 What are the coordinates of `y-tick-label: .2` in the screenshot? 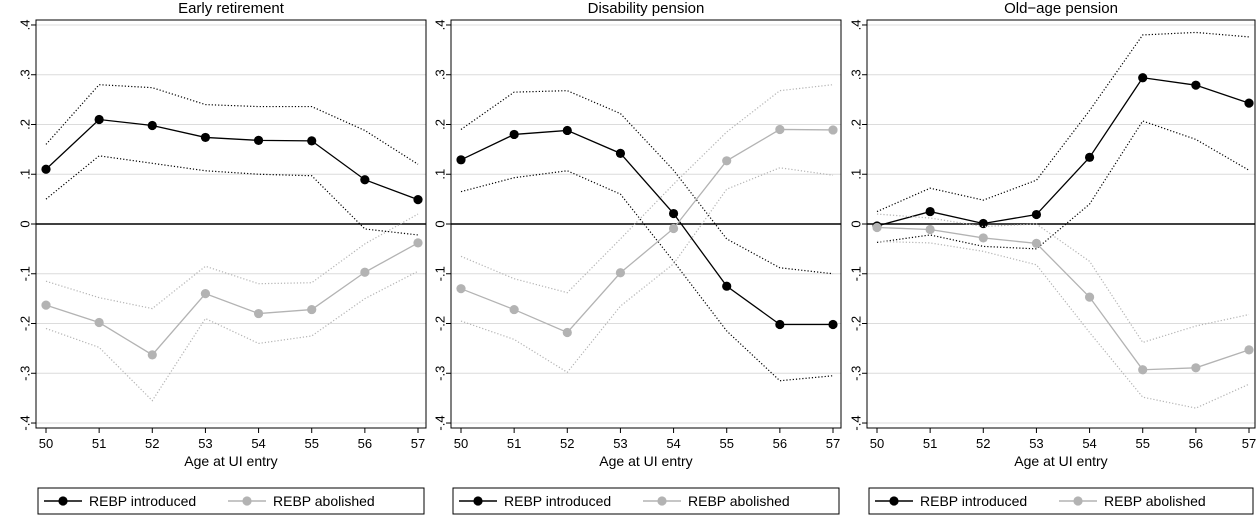 It's located at (440, 124).